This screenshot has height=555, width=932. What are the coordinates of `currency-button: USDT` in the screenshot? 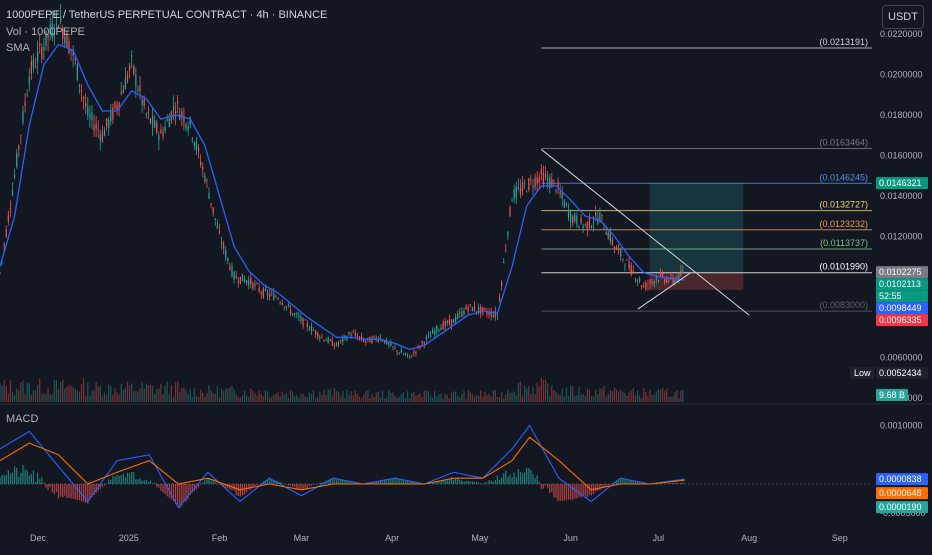 It's located at (903, 17).